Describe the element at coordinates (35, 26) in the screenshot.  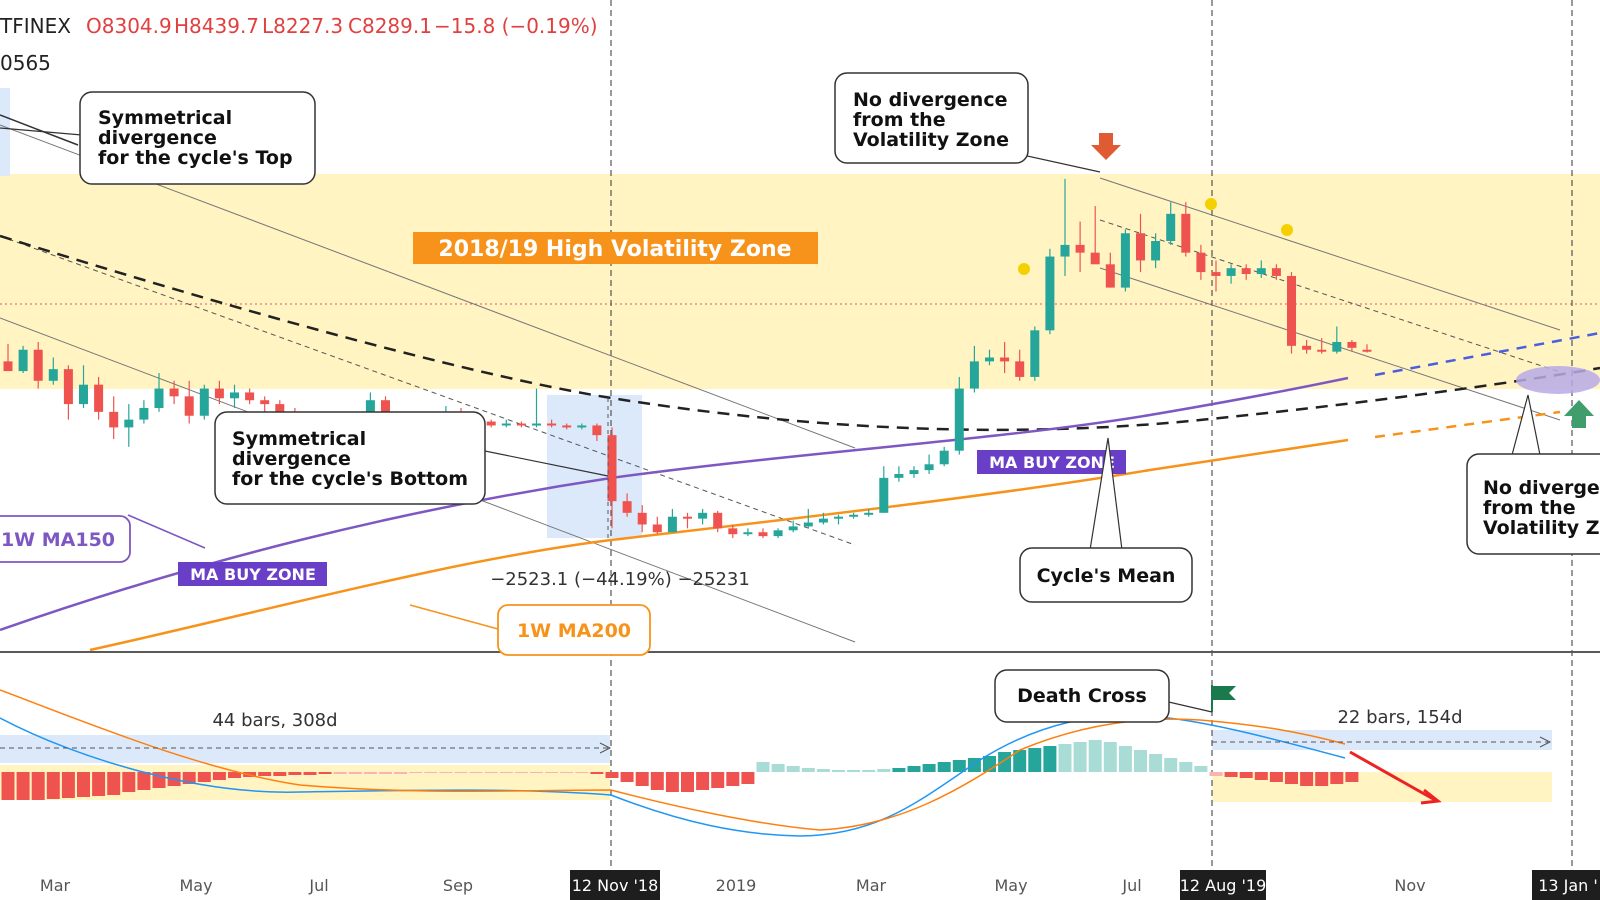
I see `exchange-label: TFINEX` at that location.